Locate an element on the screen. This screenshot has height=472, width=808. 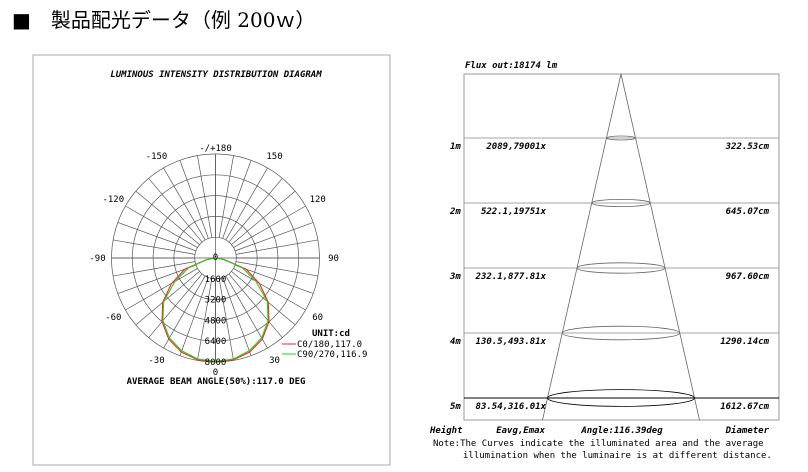
row-diameter: 1290.14cm is located at coordinates (744, 342).